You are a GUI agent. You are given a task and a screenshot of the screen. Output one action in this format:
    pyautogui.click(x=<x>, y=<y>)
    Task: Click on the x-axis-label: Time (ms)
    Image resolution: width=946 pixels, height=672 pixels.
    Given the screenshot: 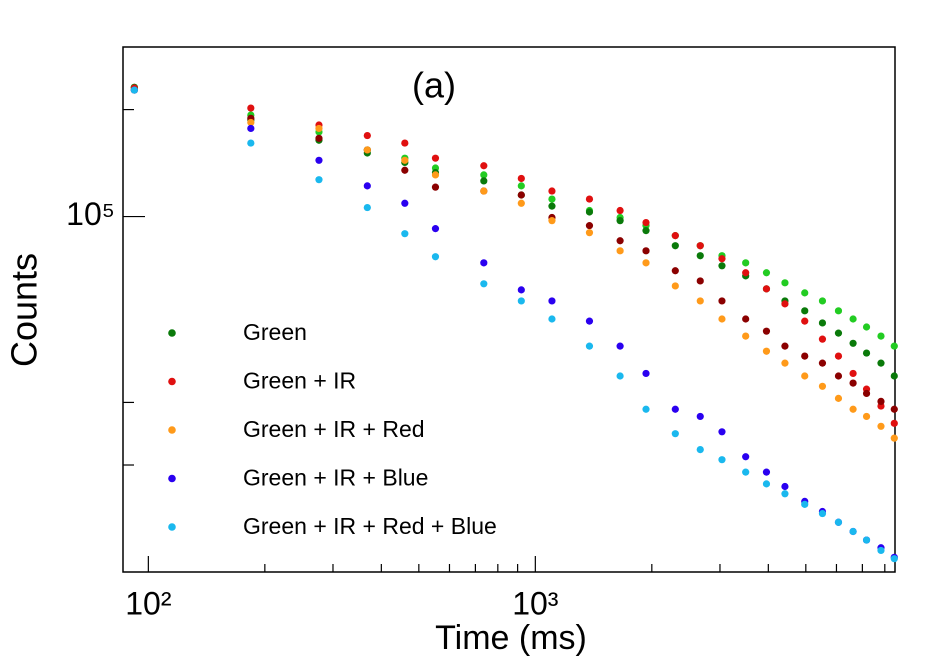 What is the action you would take?
    pyautogui.click(x=511, y=638)
    